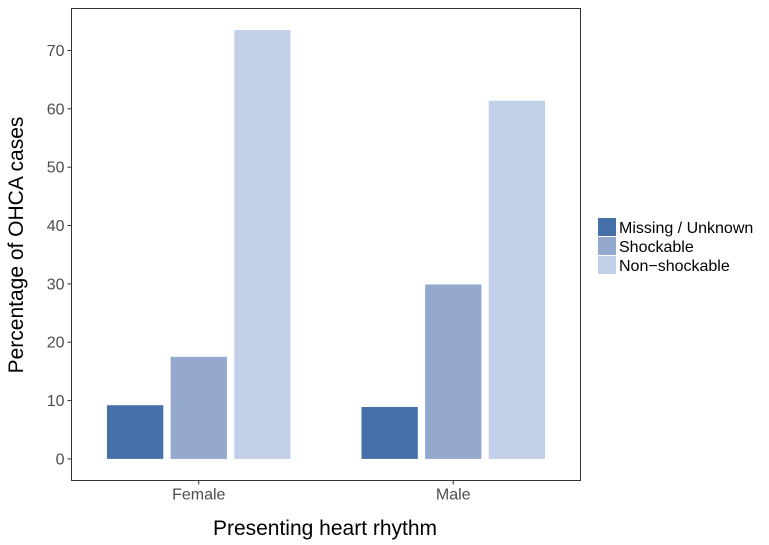  Describe the element at coordinates (56, 168) in the screenshot. I see `y-tick-label: 50` at that location.